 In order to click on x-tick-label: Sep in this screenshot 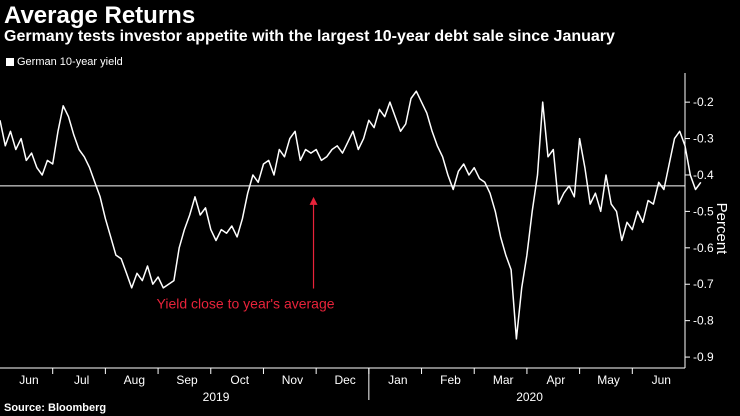, I will do `click(187, 380)`.